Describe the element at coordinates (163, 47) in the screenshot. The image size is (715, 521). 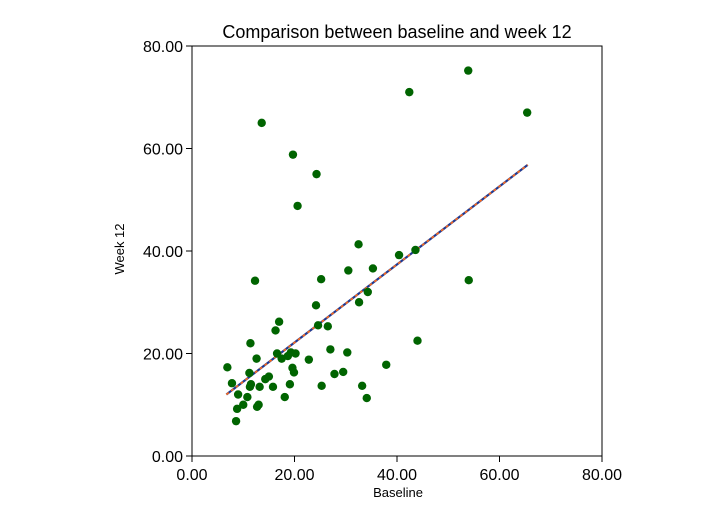
I see `y-tick-label: 80.00` at that location.